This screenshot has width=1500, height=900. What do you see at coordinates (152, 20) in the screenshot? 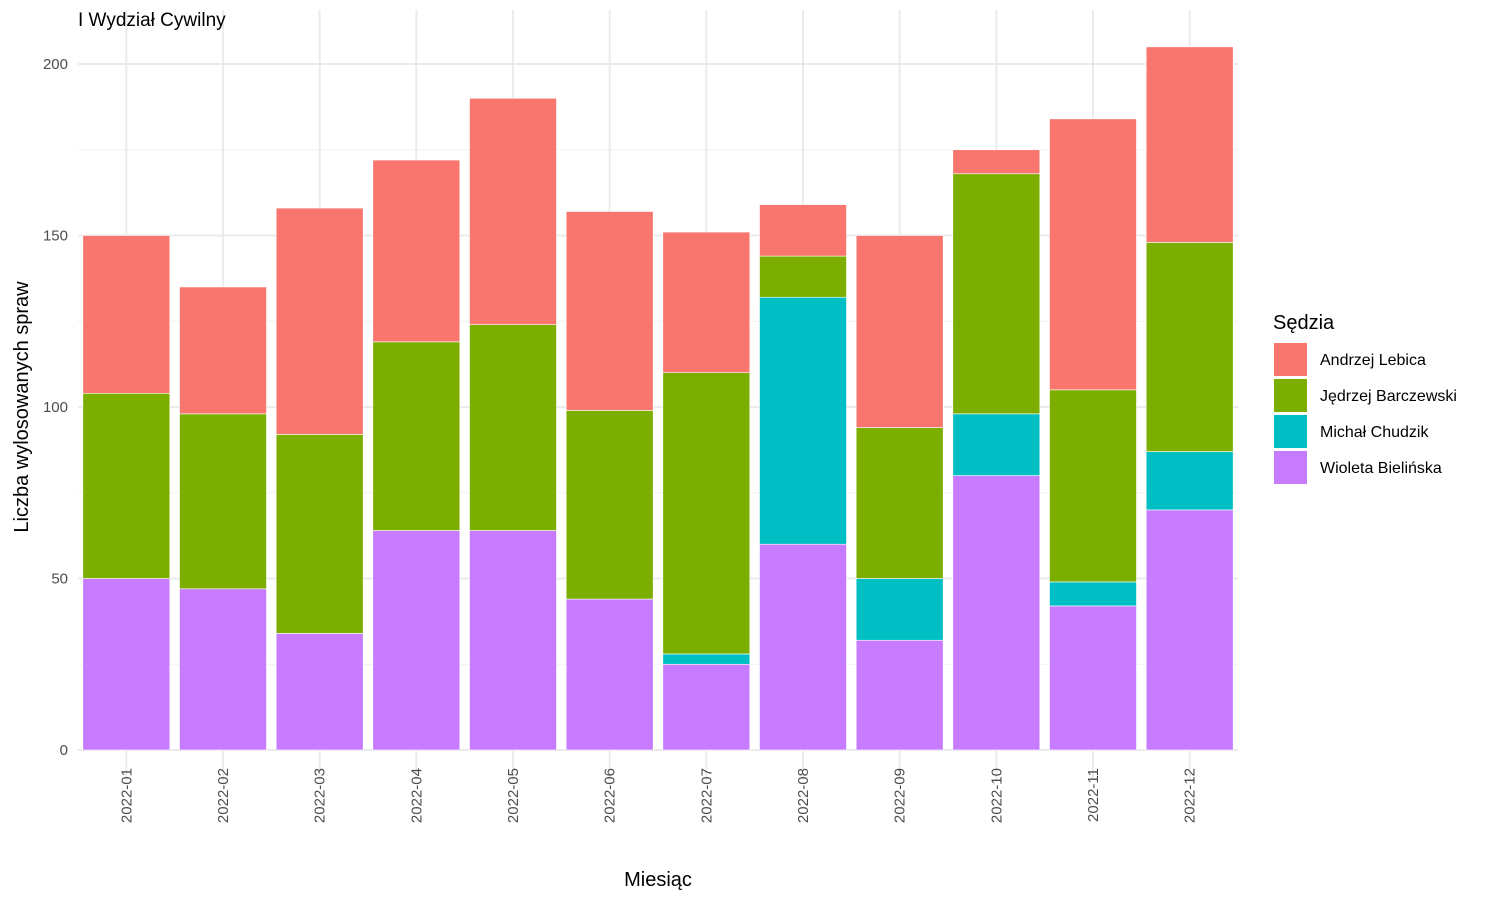
I see `chart-title: I Wydział Cywilny` at bounding box center [152, 20].